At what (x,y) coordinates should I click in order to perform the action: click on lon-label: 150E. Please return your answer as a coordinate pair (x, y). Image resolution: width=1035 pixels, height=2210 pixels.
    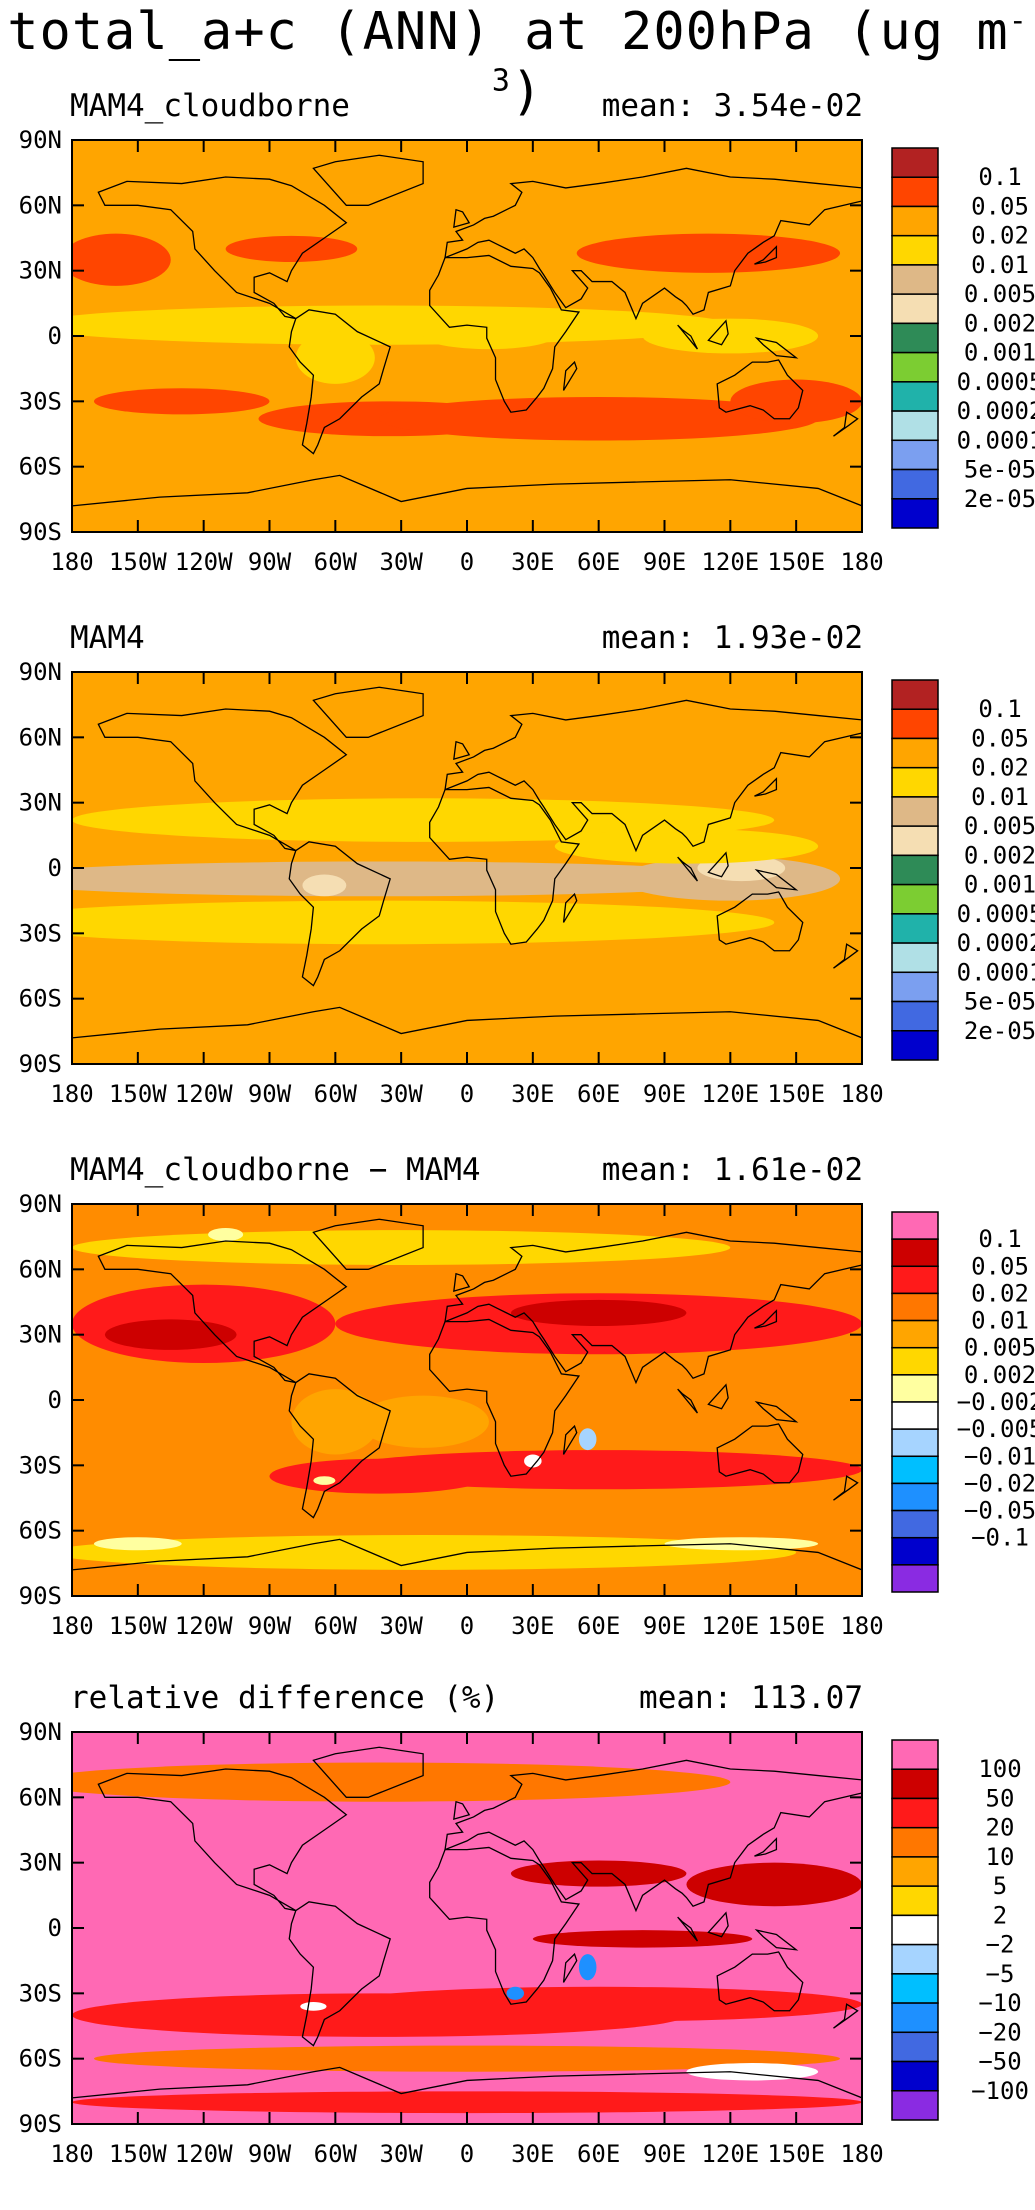
    Looking at the image, I should click on (796, 2154).